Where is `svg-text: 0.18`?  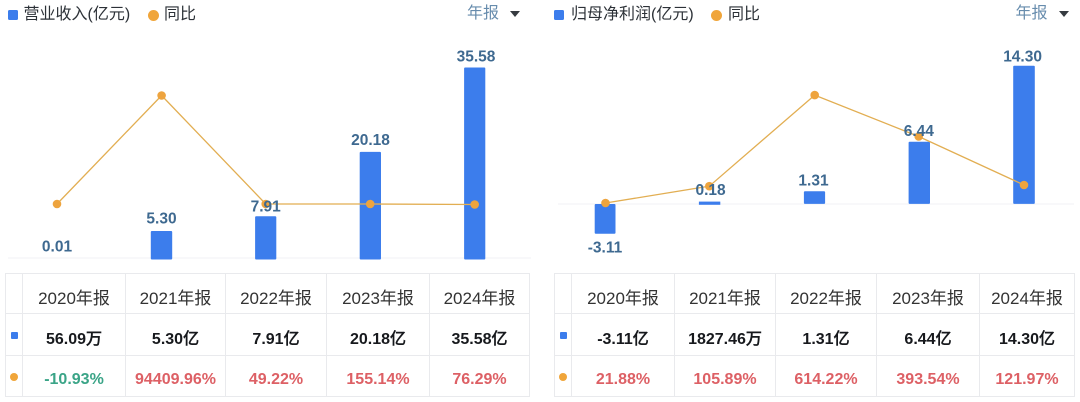 svg-text: 0.18 is located at coordinates (711, 190).